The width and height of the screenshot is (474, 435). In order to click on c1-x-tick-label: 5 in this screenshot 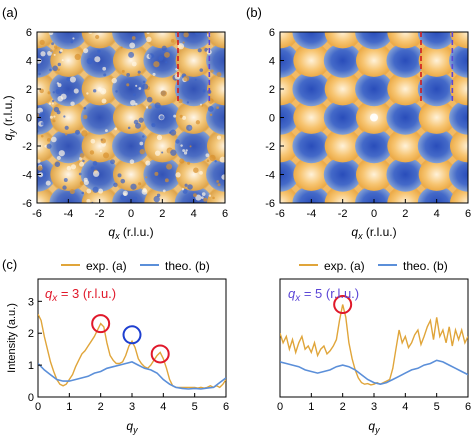, I will do `click(195, 407)`.